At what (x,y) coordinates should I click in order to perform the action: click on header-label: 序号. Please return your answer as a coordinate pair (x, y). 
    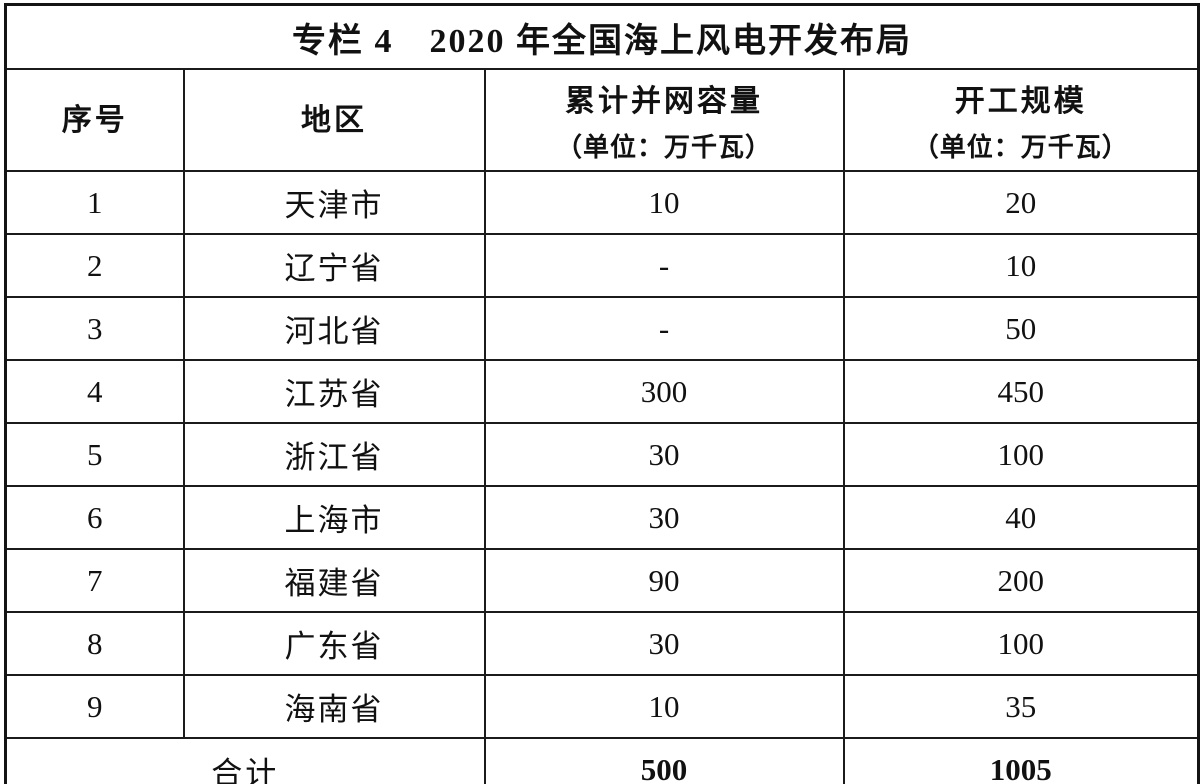
    Looking at the image, I should click on (94, 120).